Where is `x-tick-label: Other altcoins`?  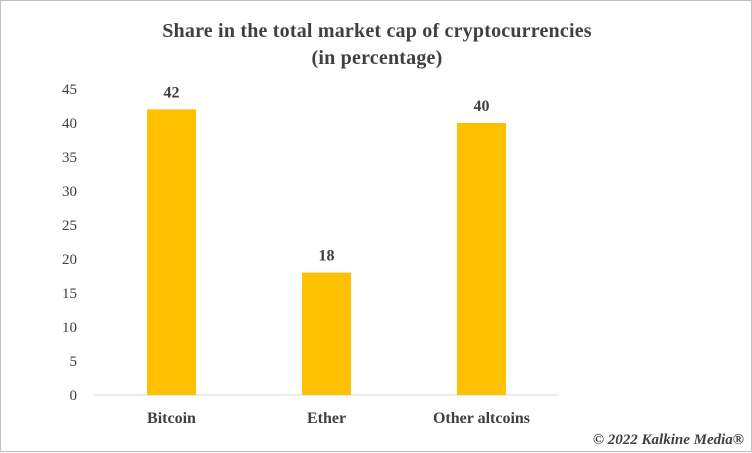 x-tick-label: Other altcoins is located at coordinates (481, 418).